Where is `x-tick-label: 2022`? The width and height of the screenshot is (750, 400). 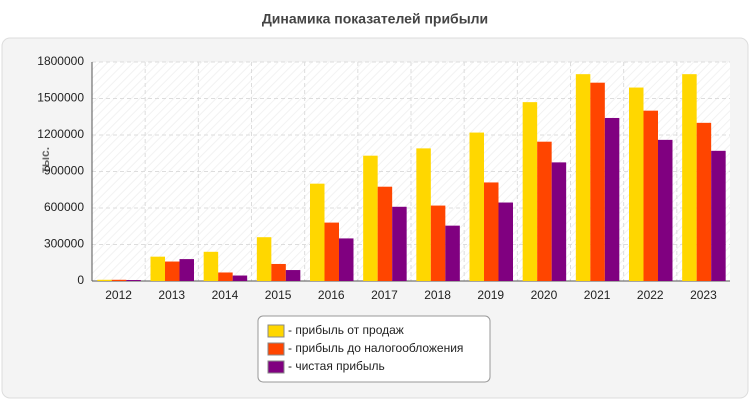 x-tick-label: 2022 is located at coordinates (650, 295).